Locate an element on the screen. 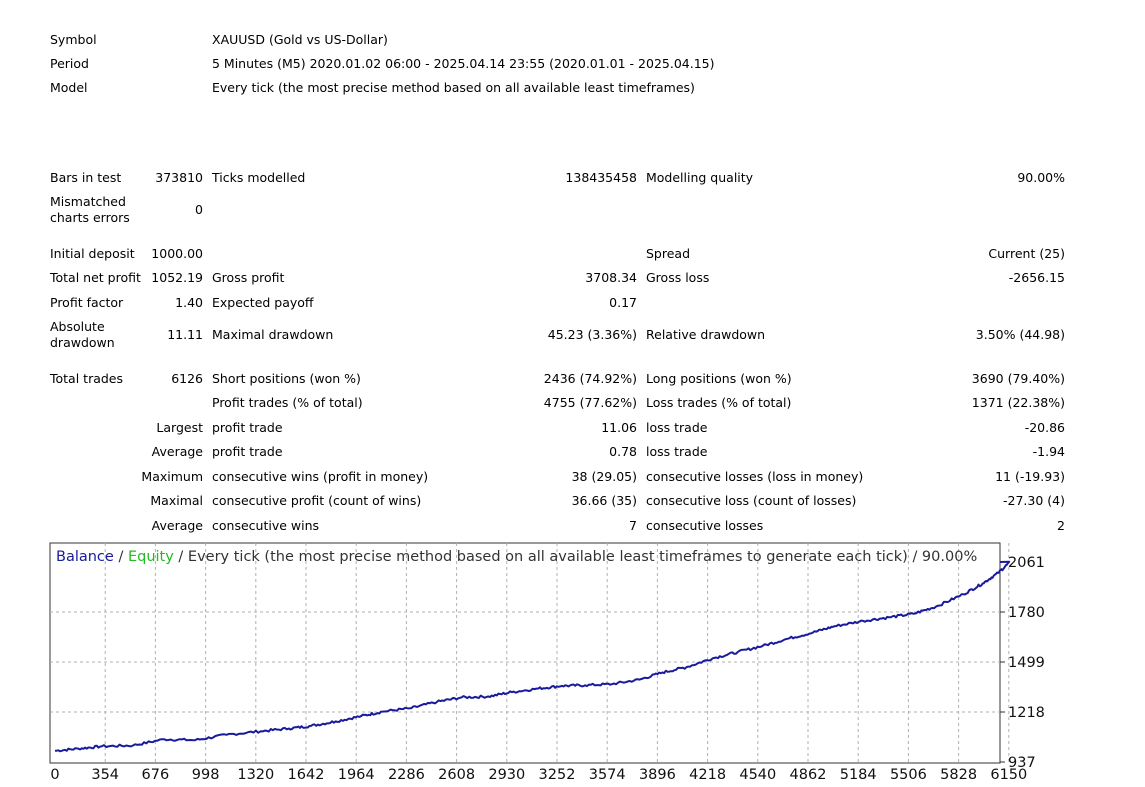 The image size is (1145, 787). bars-in-test-value: 373810 is located at coordinates (179, 177).